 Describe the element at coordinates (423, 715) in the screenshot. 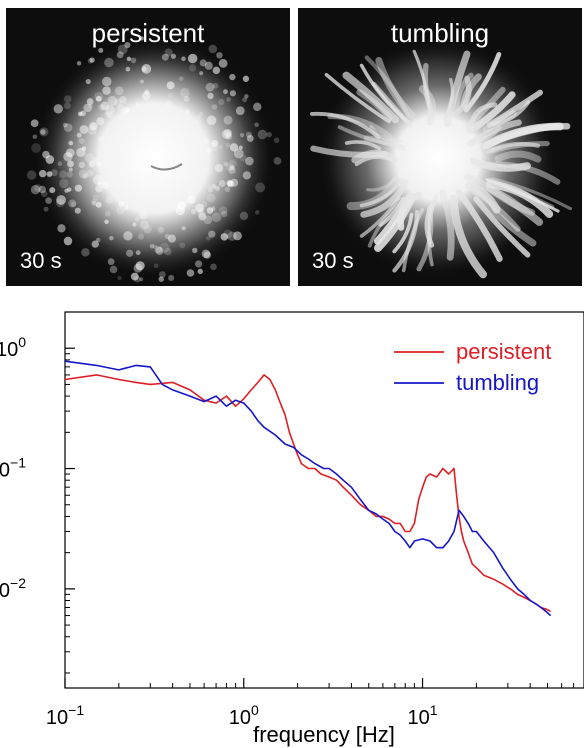

I see `x-tick-label: 10¹` at that location.